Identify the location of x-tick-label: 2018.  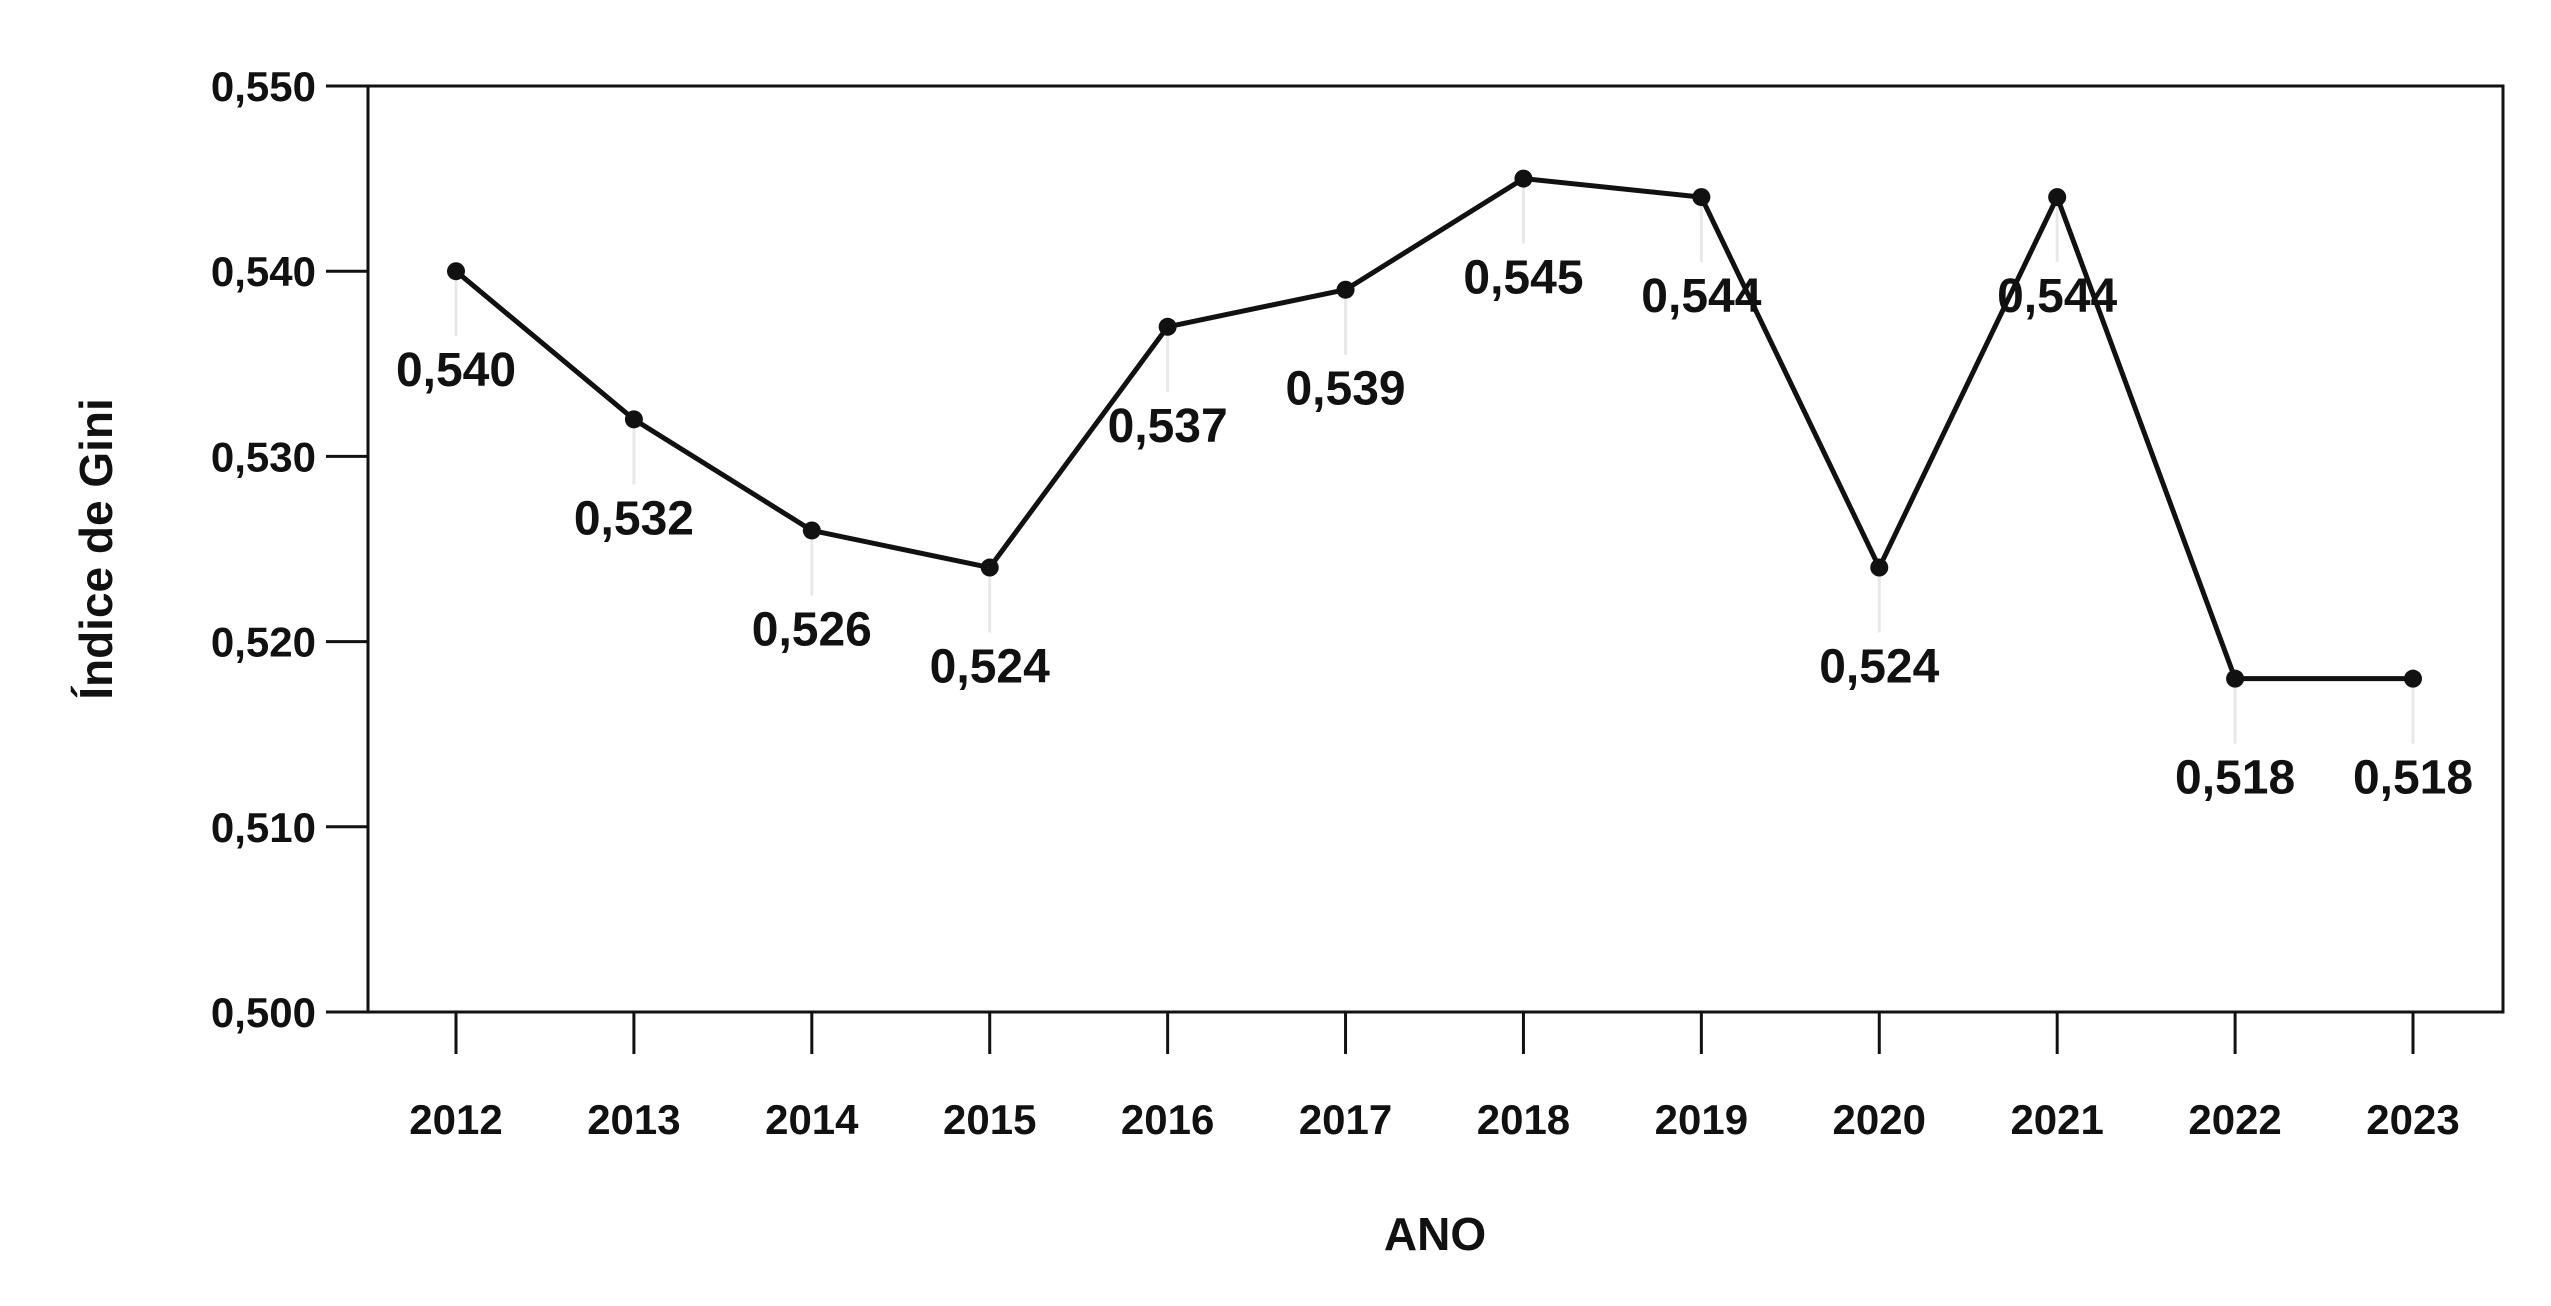
(1523, 1119).